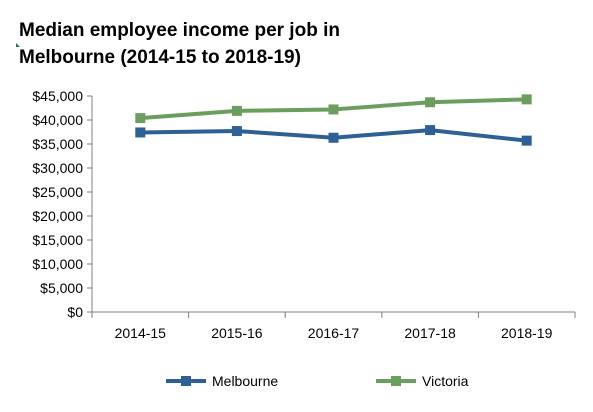 Image resolution: width=593 pixels, height=412 pixels. I want to click on x-tick-label: 2016-17, so click(334, 333).